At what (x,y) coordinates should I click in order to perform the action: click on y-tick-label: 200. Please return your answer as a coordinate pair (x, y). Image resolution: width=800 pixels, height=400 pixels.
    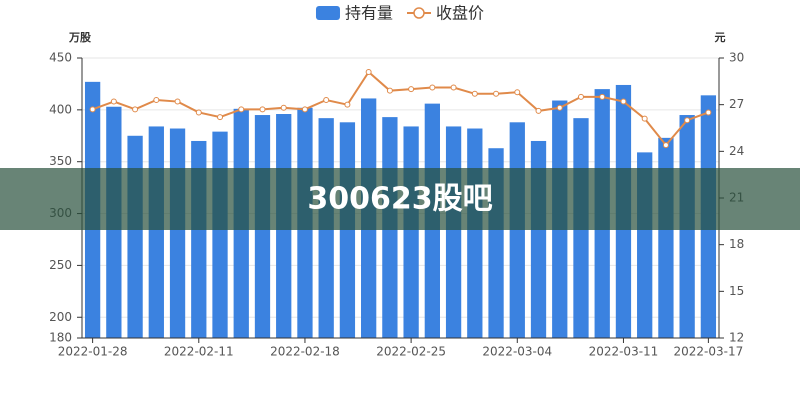
    Looking at the image, I should click on (60, 317).